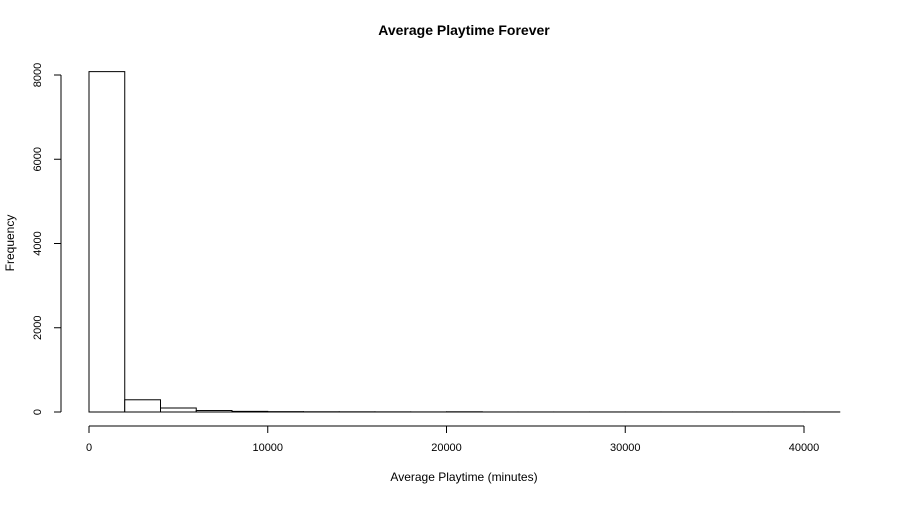 Image resolution: width=900 pixels, height=505 pixels. What do you see at coordinates (452, 440) in the screenshot?
I see `x-axis: 0 10000 20000 30000 40000` at bounding box center [452, 440].